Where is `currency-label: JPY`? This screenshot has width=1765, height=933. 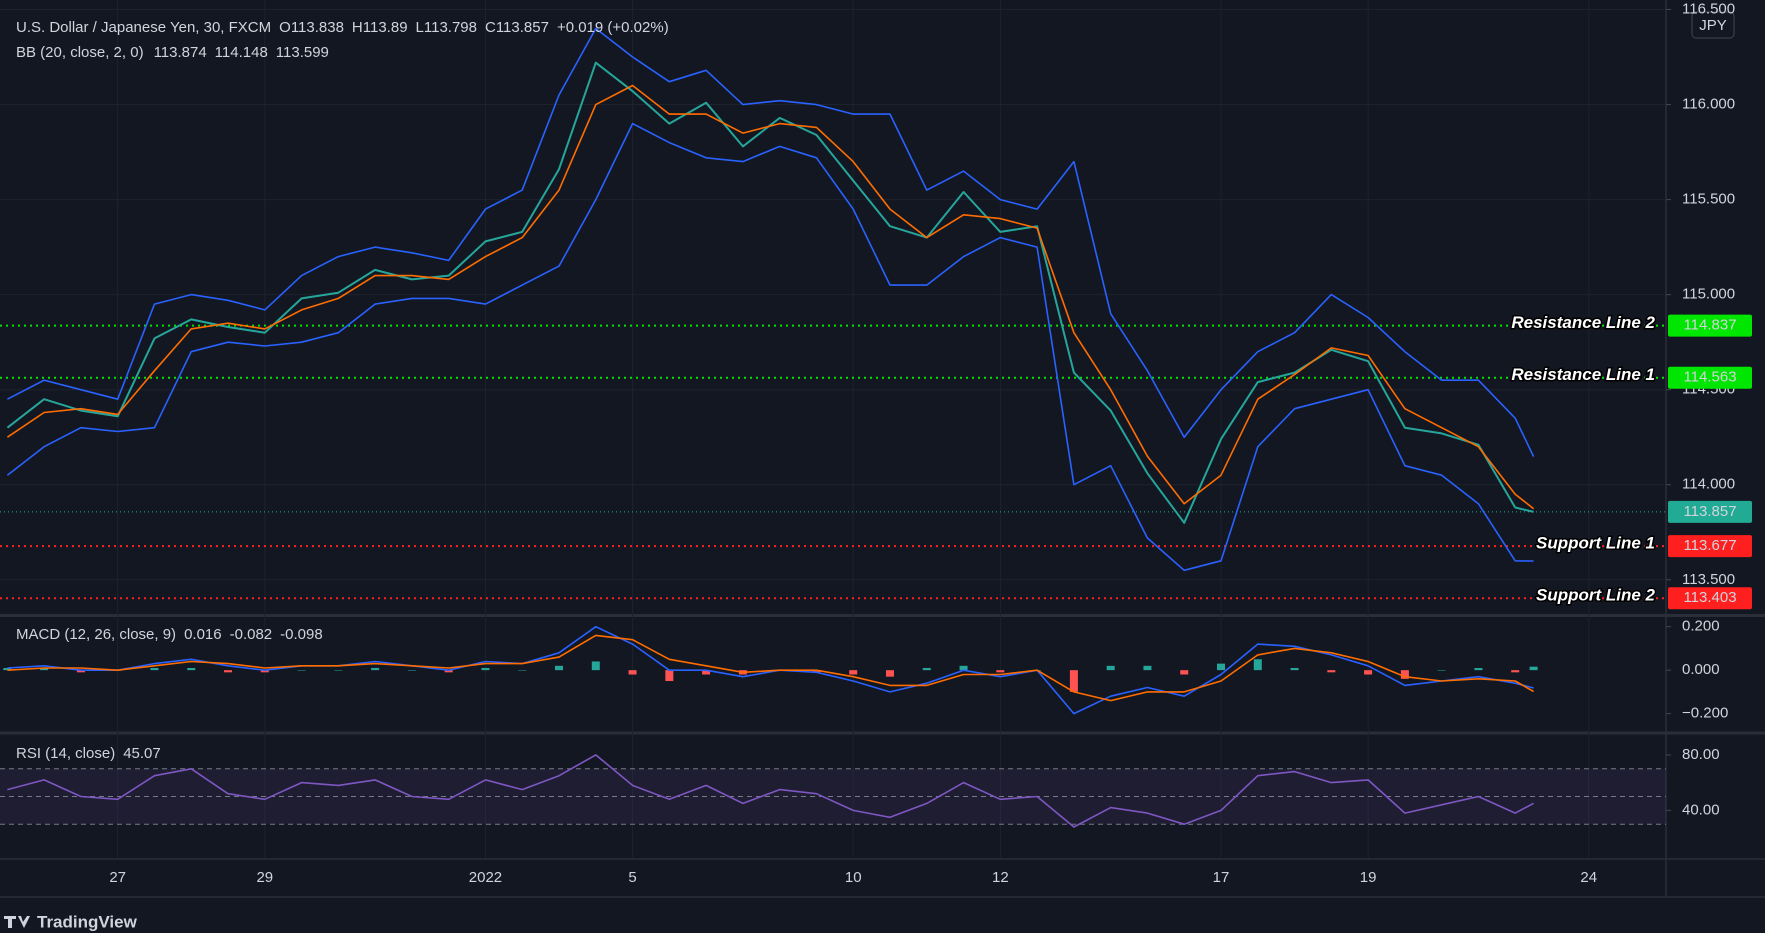
currency-label: JPY is located at coordinates (1713, 25).